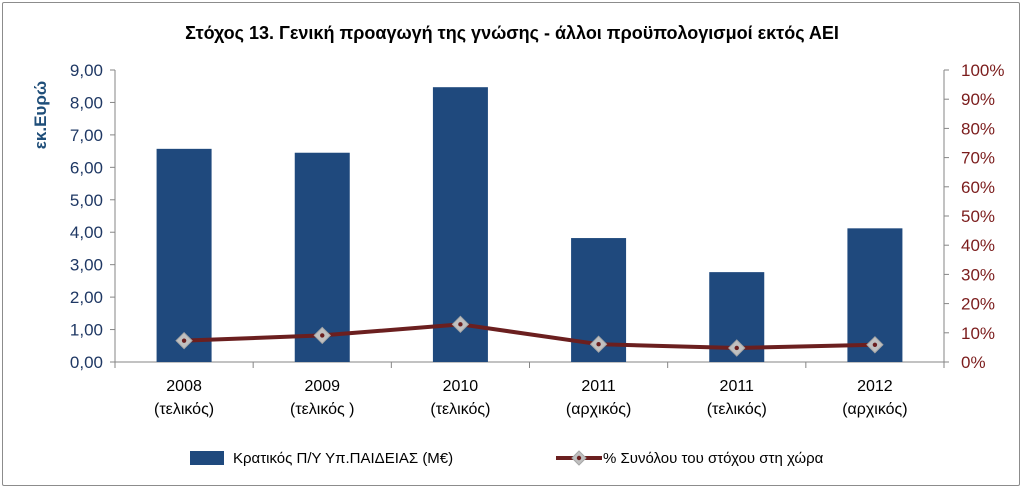 Image resolution: width=1024 pixels, height=490 pixels. I want to click on x-tick-label: 2010, so click(461, 386).